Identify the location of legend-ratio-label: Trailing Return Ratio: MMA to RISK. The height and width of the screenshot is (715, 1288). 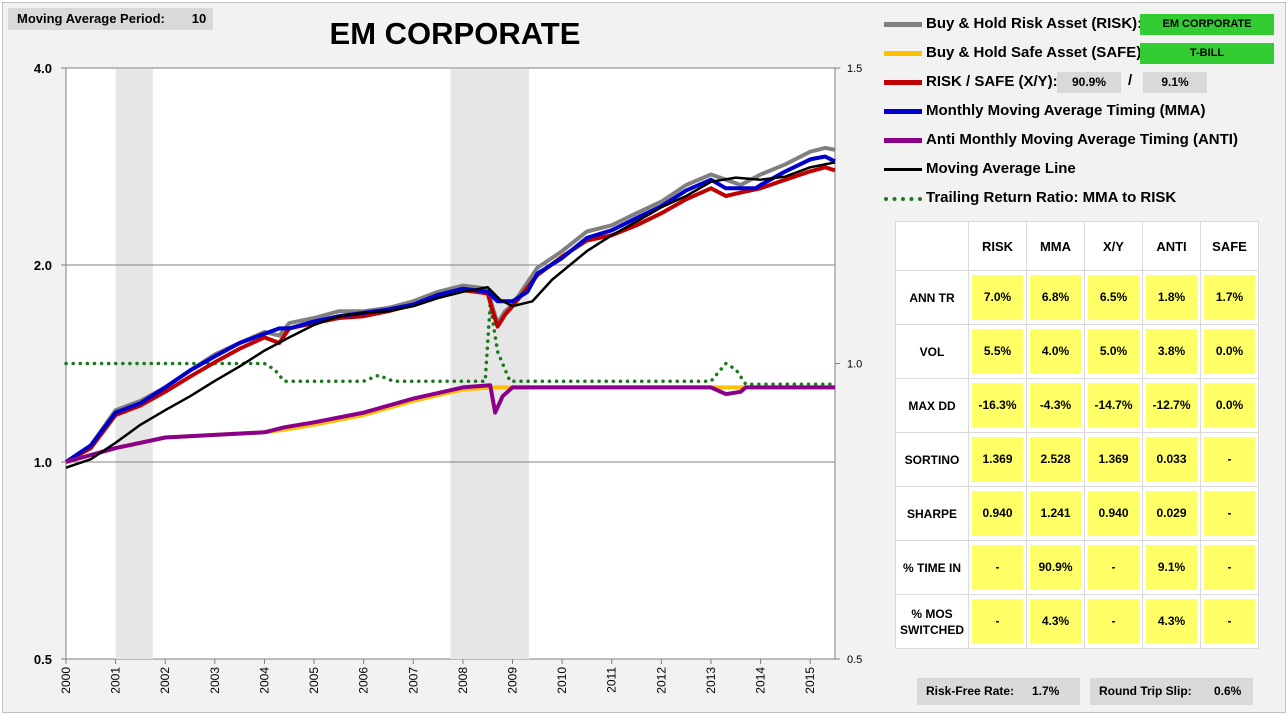
(1051, 197).